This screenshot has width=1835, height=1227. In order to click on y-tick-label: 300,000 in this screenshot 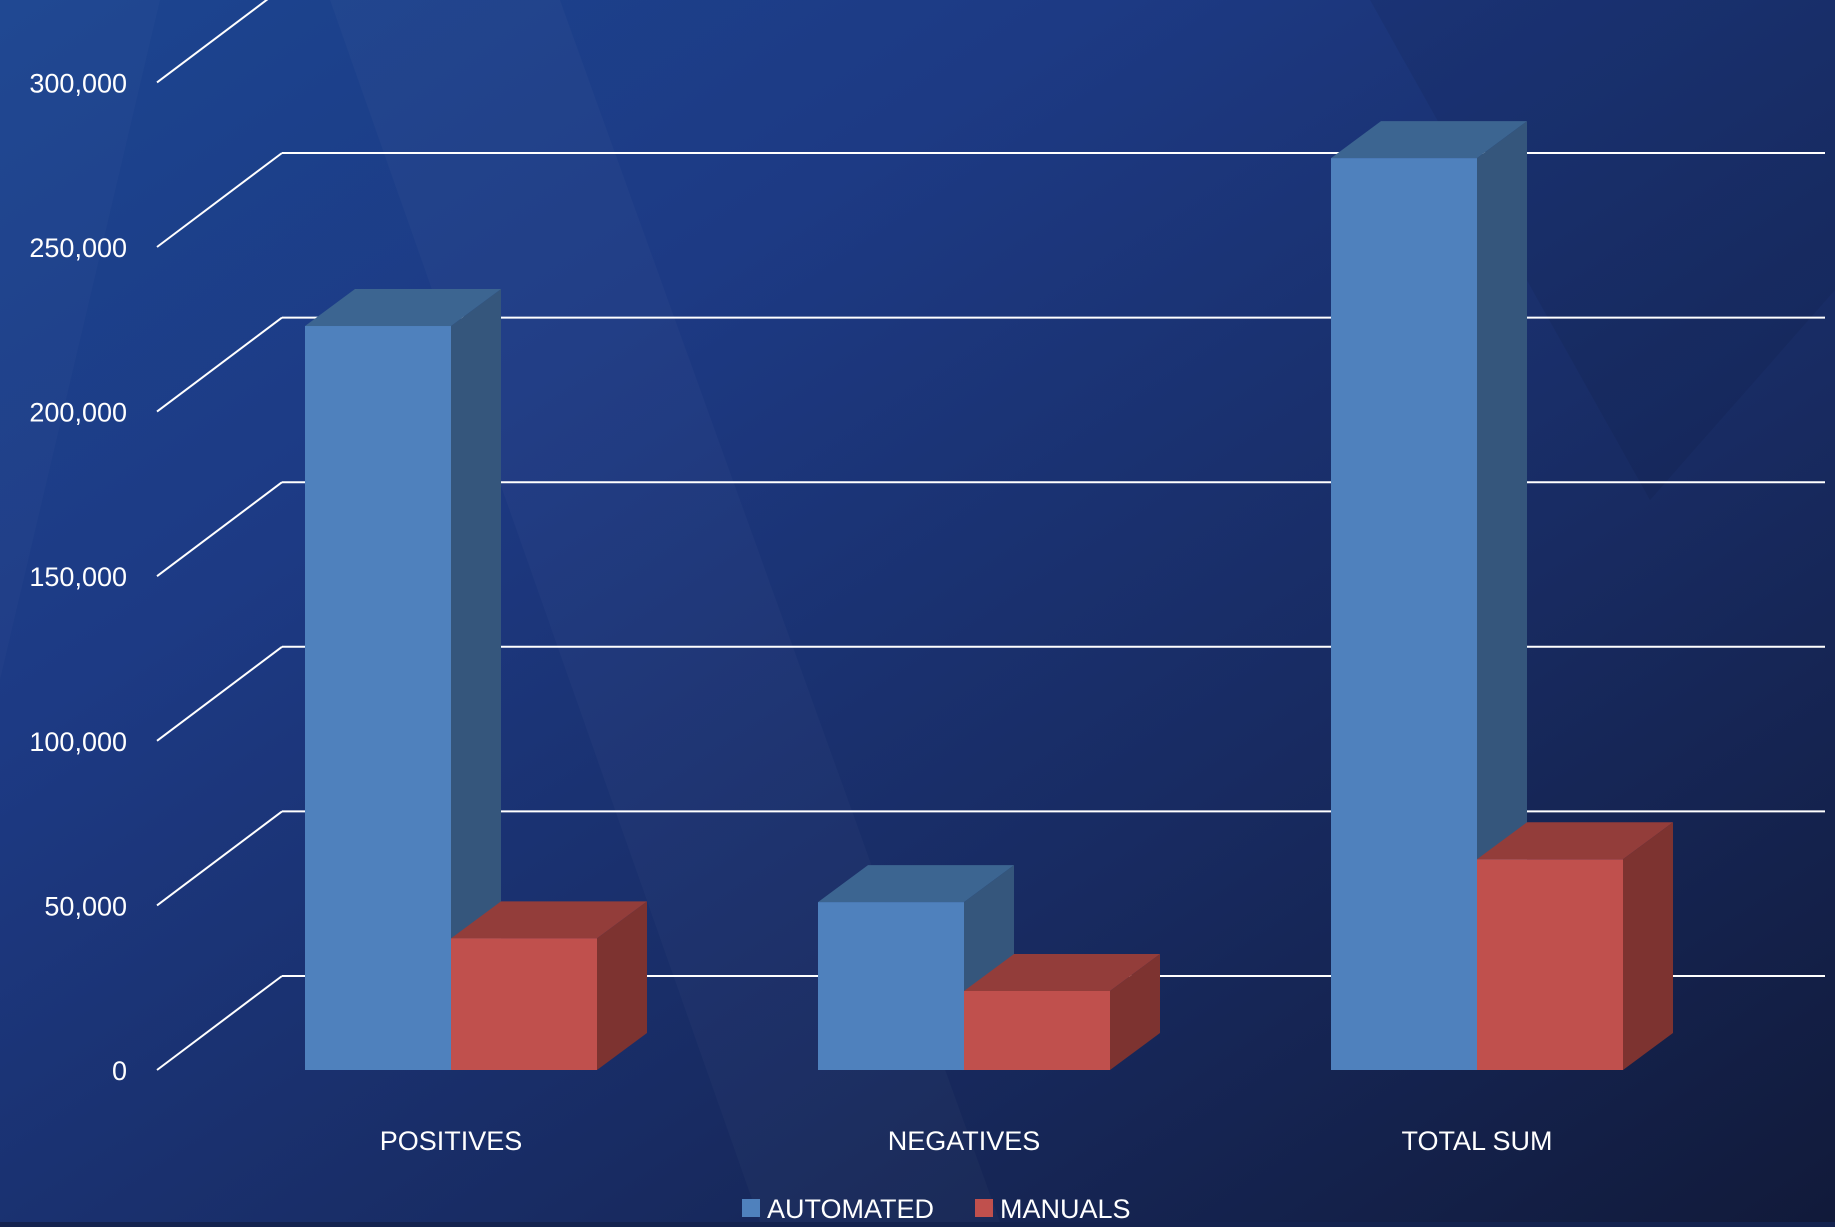, I will do `click(78, 83)`.